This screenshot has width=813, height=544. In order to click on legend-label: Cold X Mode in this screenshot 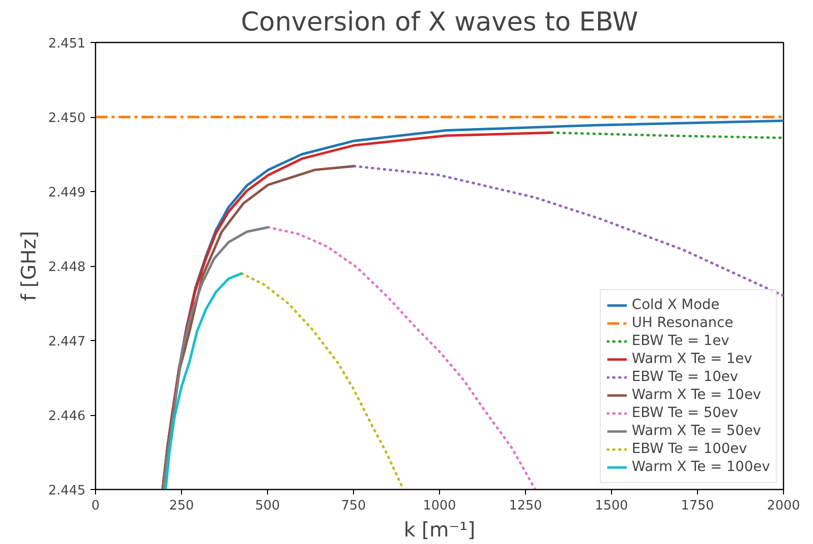, I will do `click(676, 305)`.